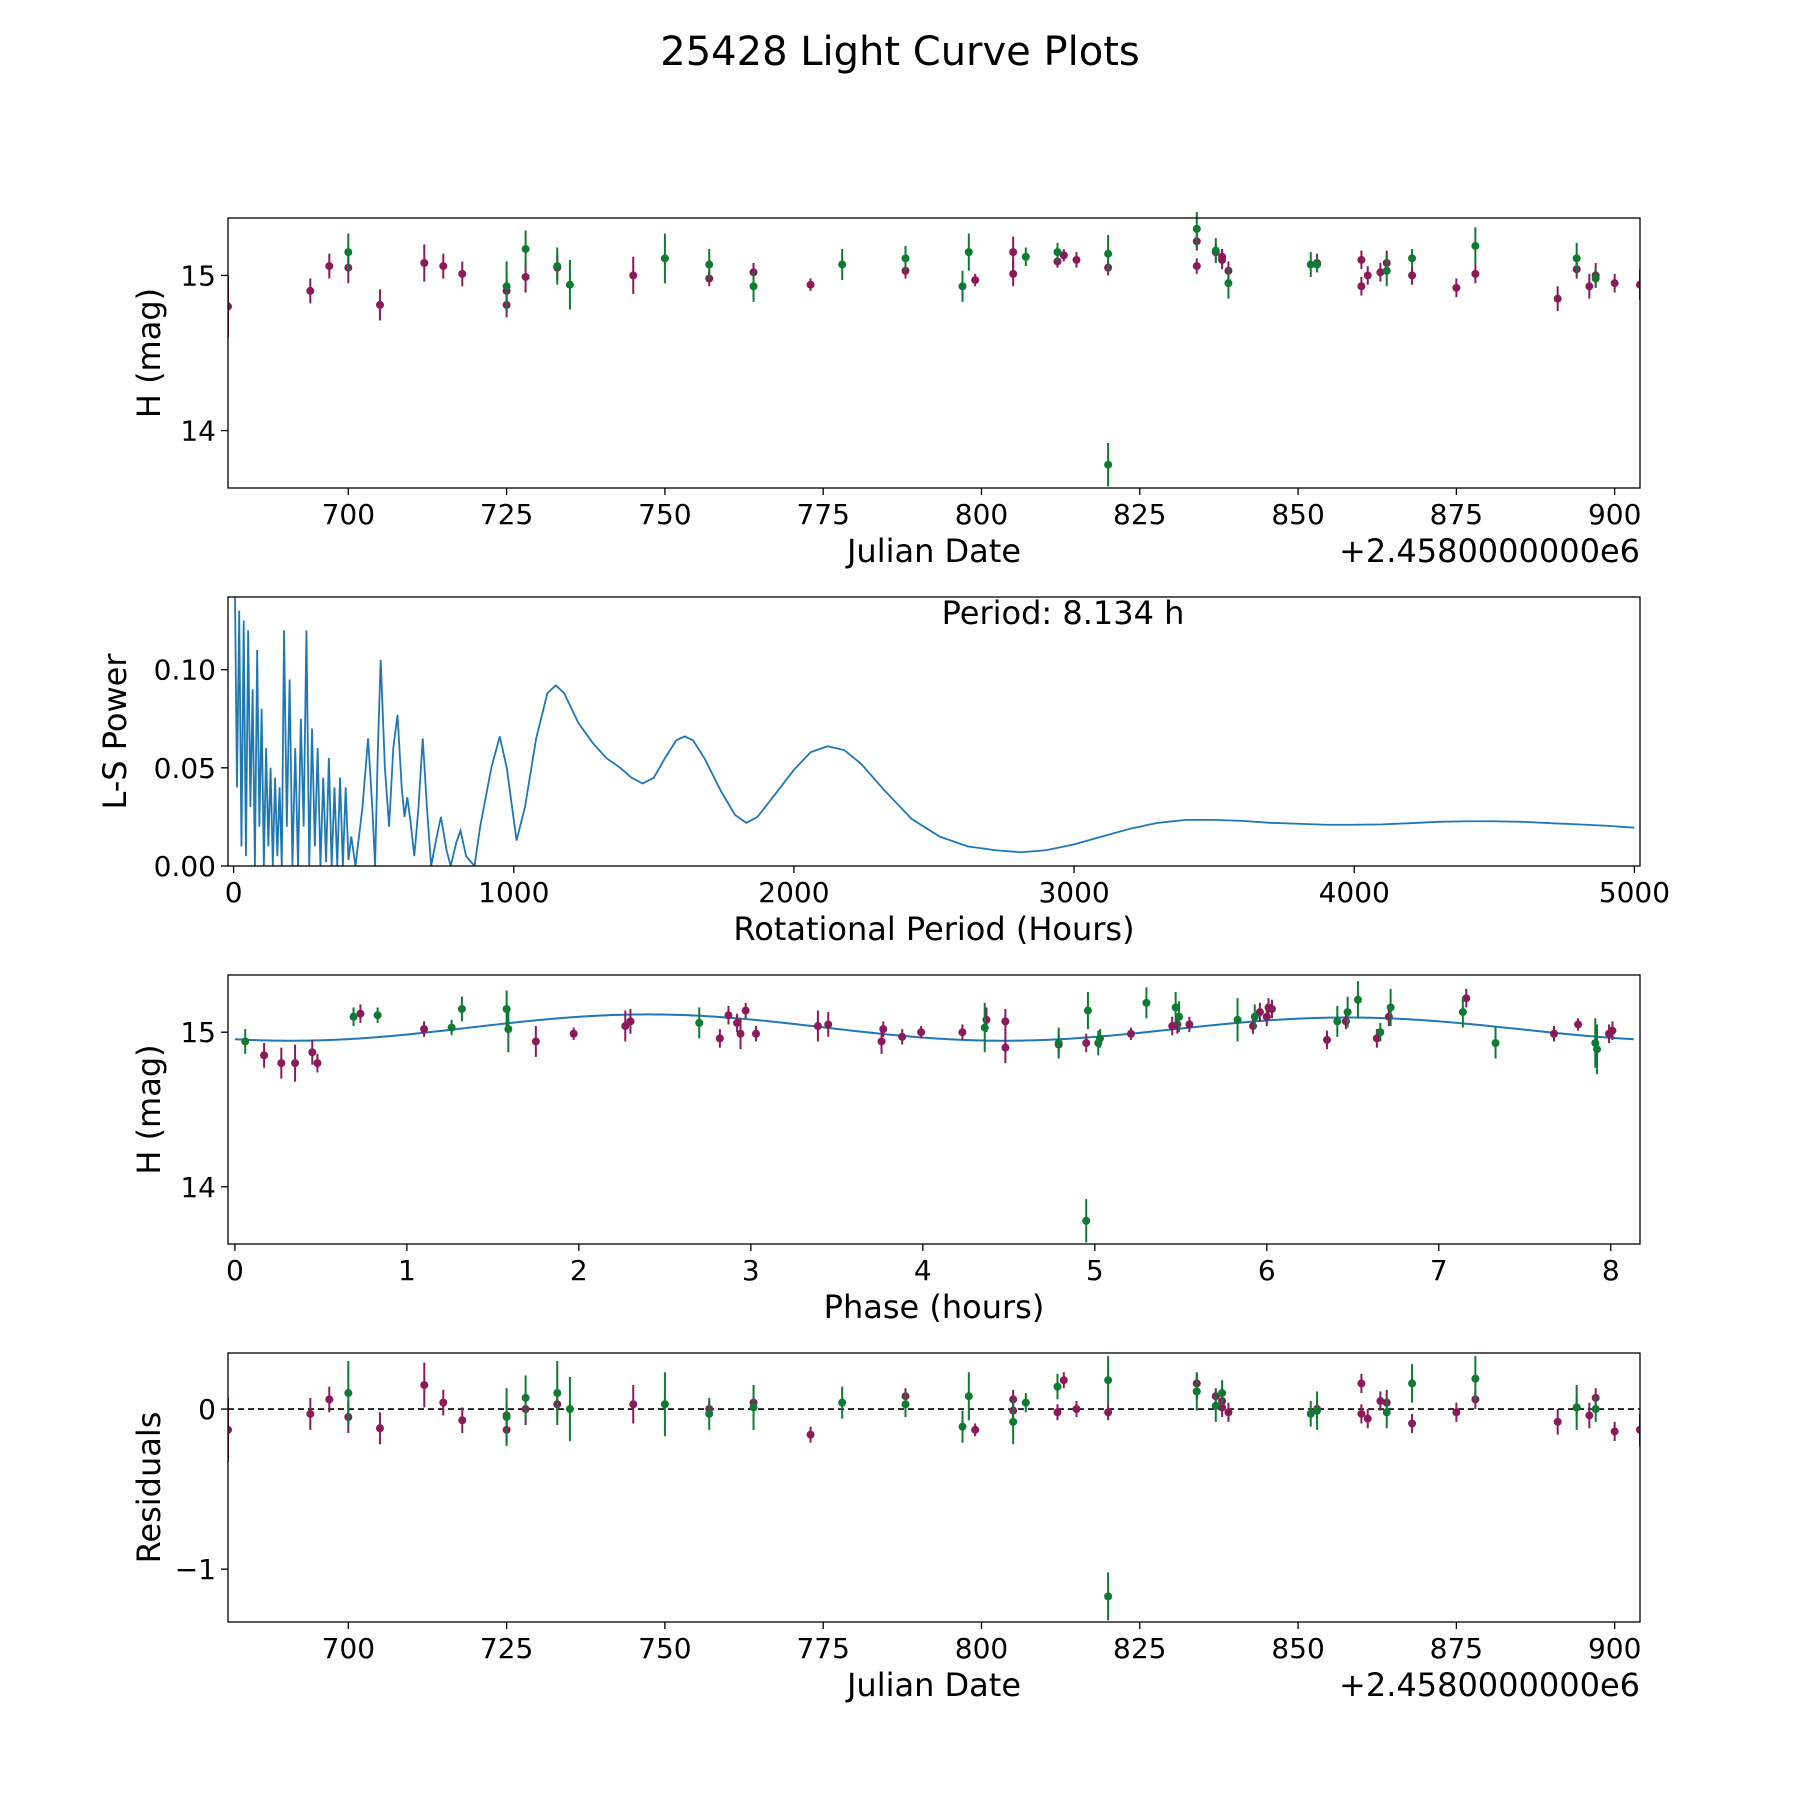 The height and width of the screenshot is (1800, 1800). I want to click on y-tick-label: 0.05, so click(185, 768).